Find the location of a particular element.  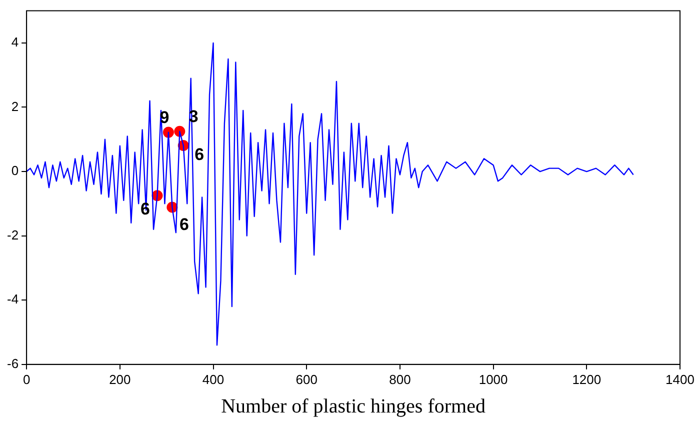

x-tick-label: 400 is located at coordinates (213, 379).